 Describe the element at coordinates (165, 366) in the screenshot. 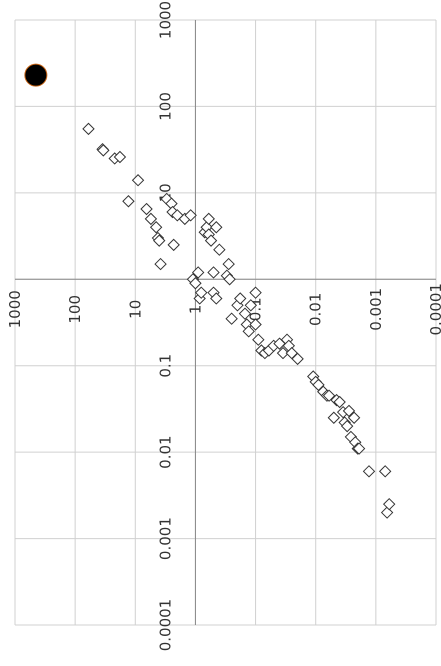

I see `y-tick-label: 0.1` at that location.